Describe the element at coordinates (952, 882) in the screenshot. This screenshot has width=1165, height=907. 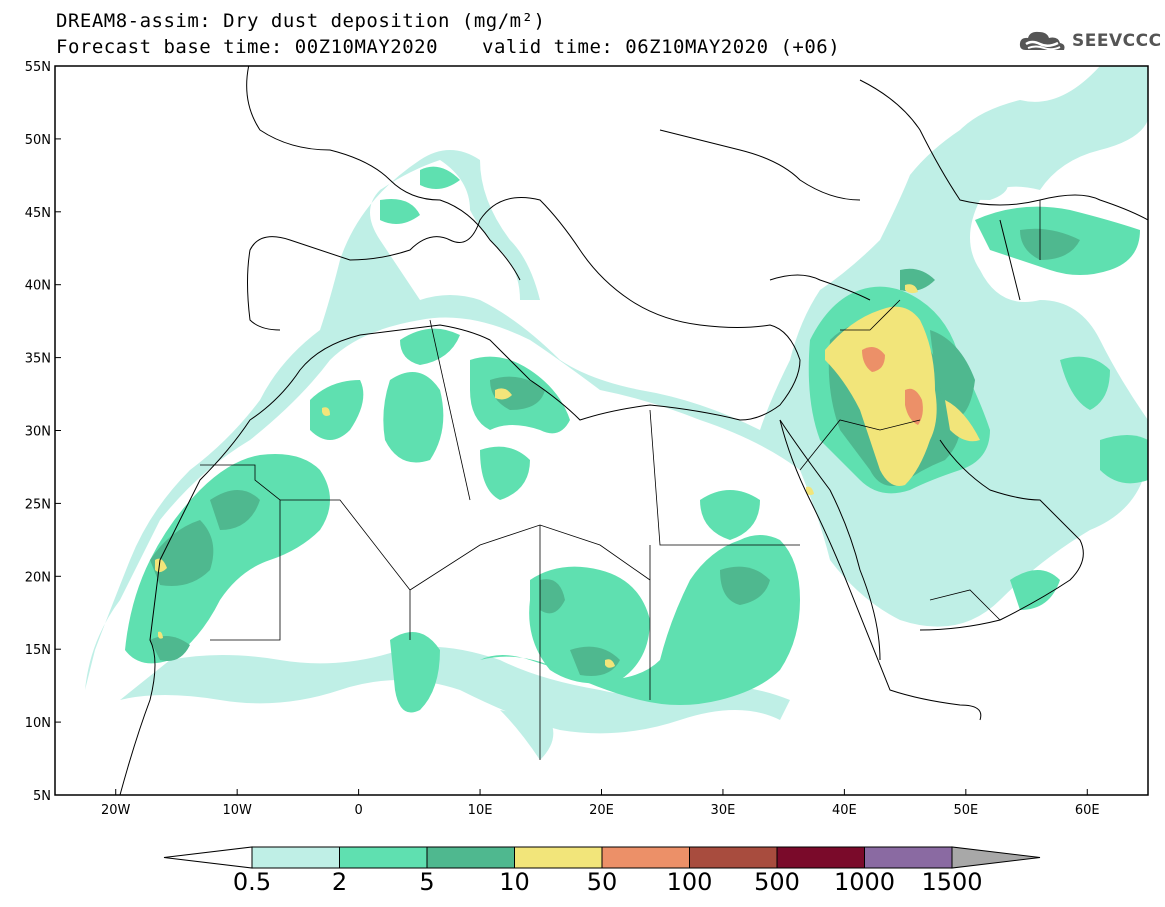
I see `colorbar-label: 1500` at that location.